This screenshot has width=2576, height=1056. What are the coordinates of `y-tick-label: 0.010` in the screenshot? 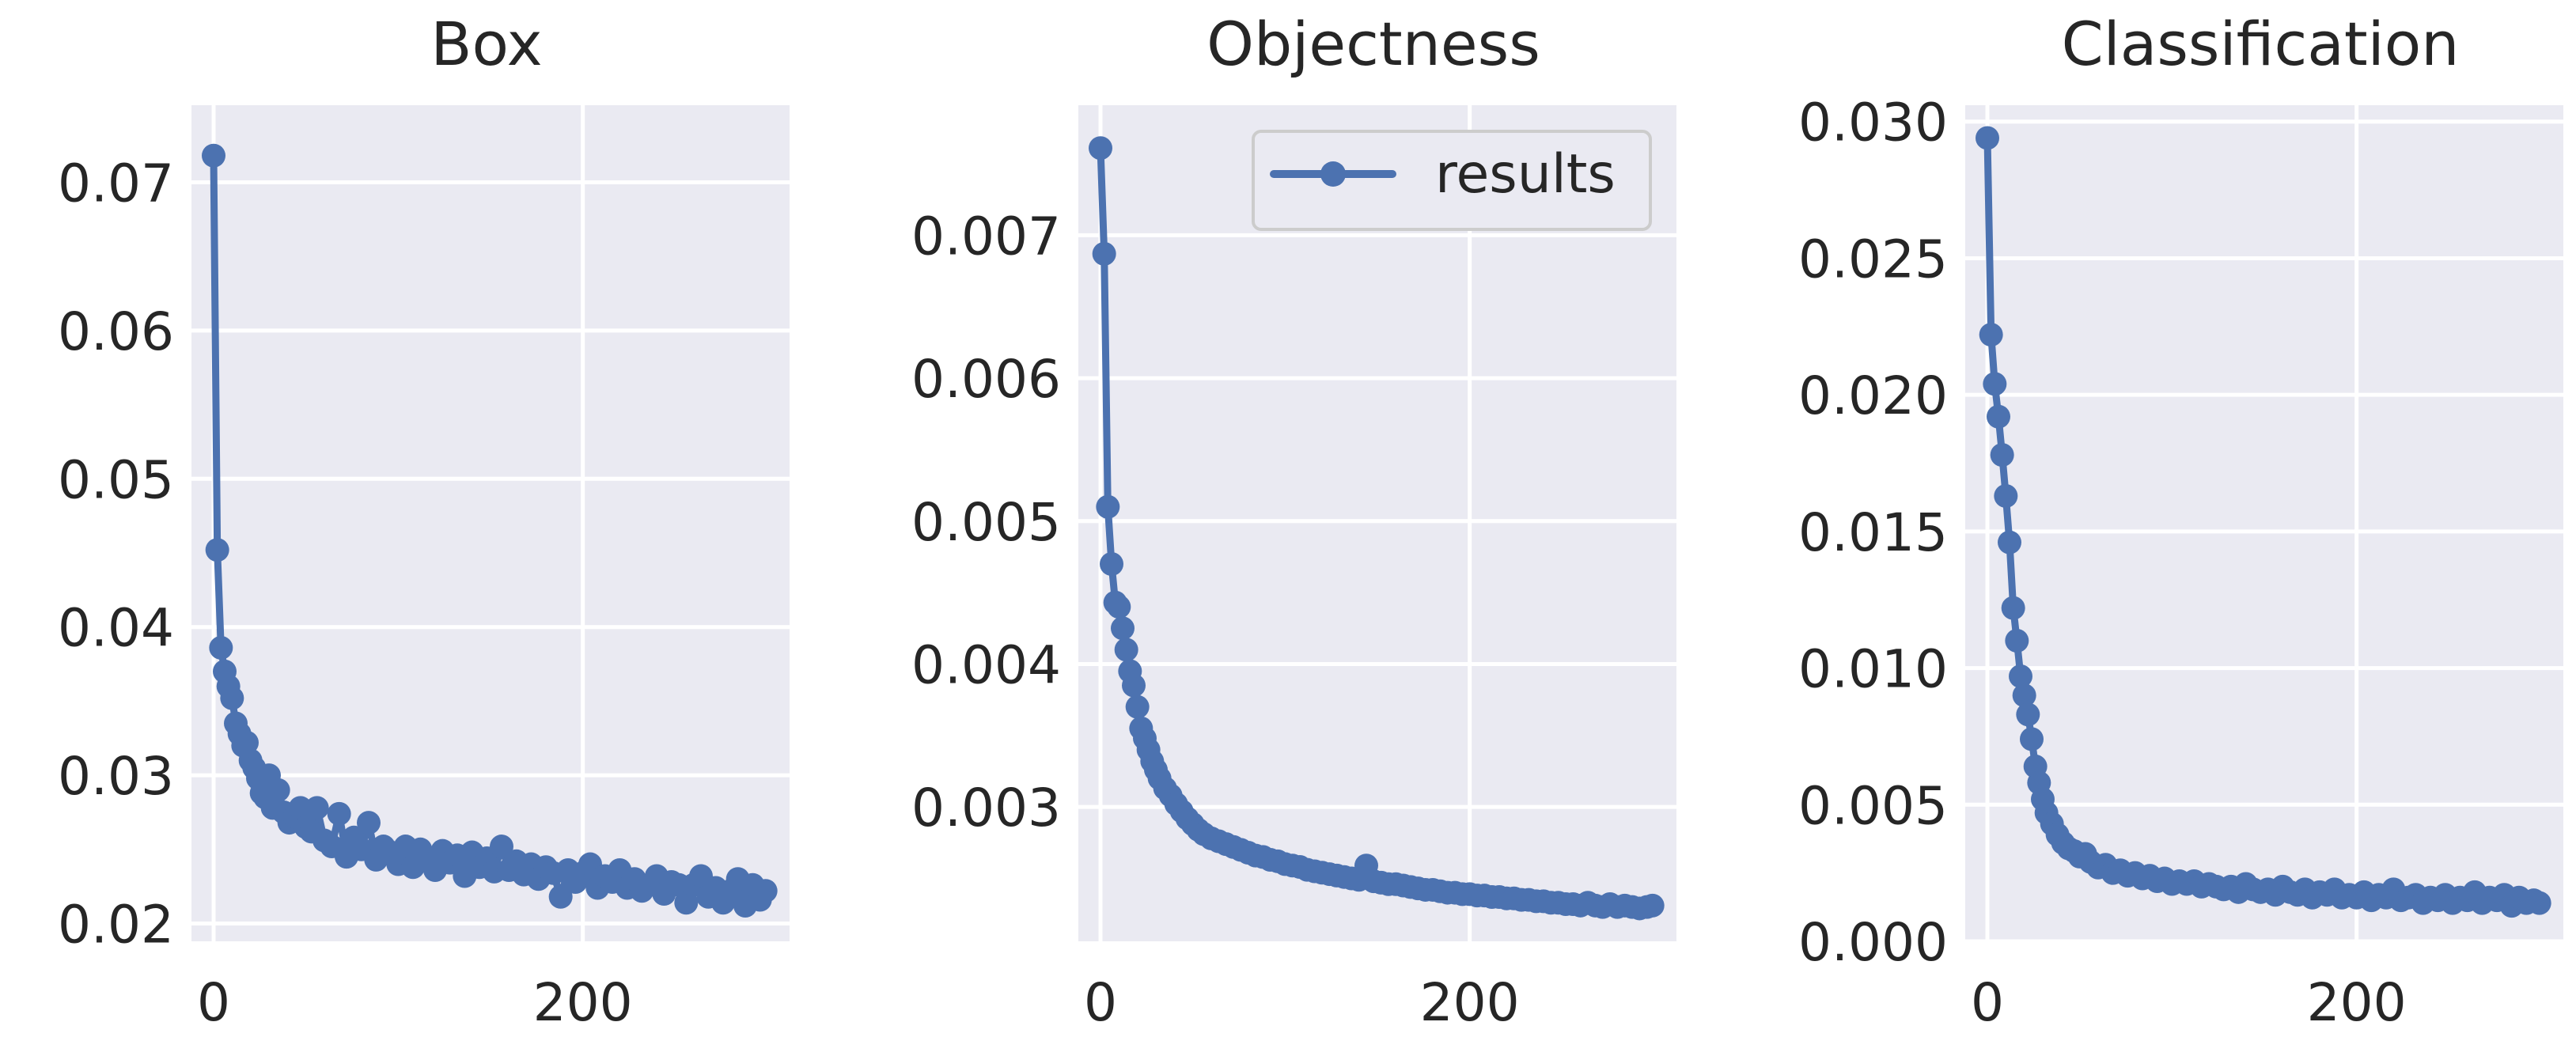 It's located at (1873, 669).